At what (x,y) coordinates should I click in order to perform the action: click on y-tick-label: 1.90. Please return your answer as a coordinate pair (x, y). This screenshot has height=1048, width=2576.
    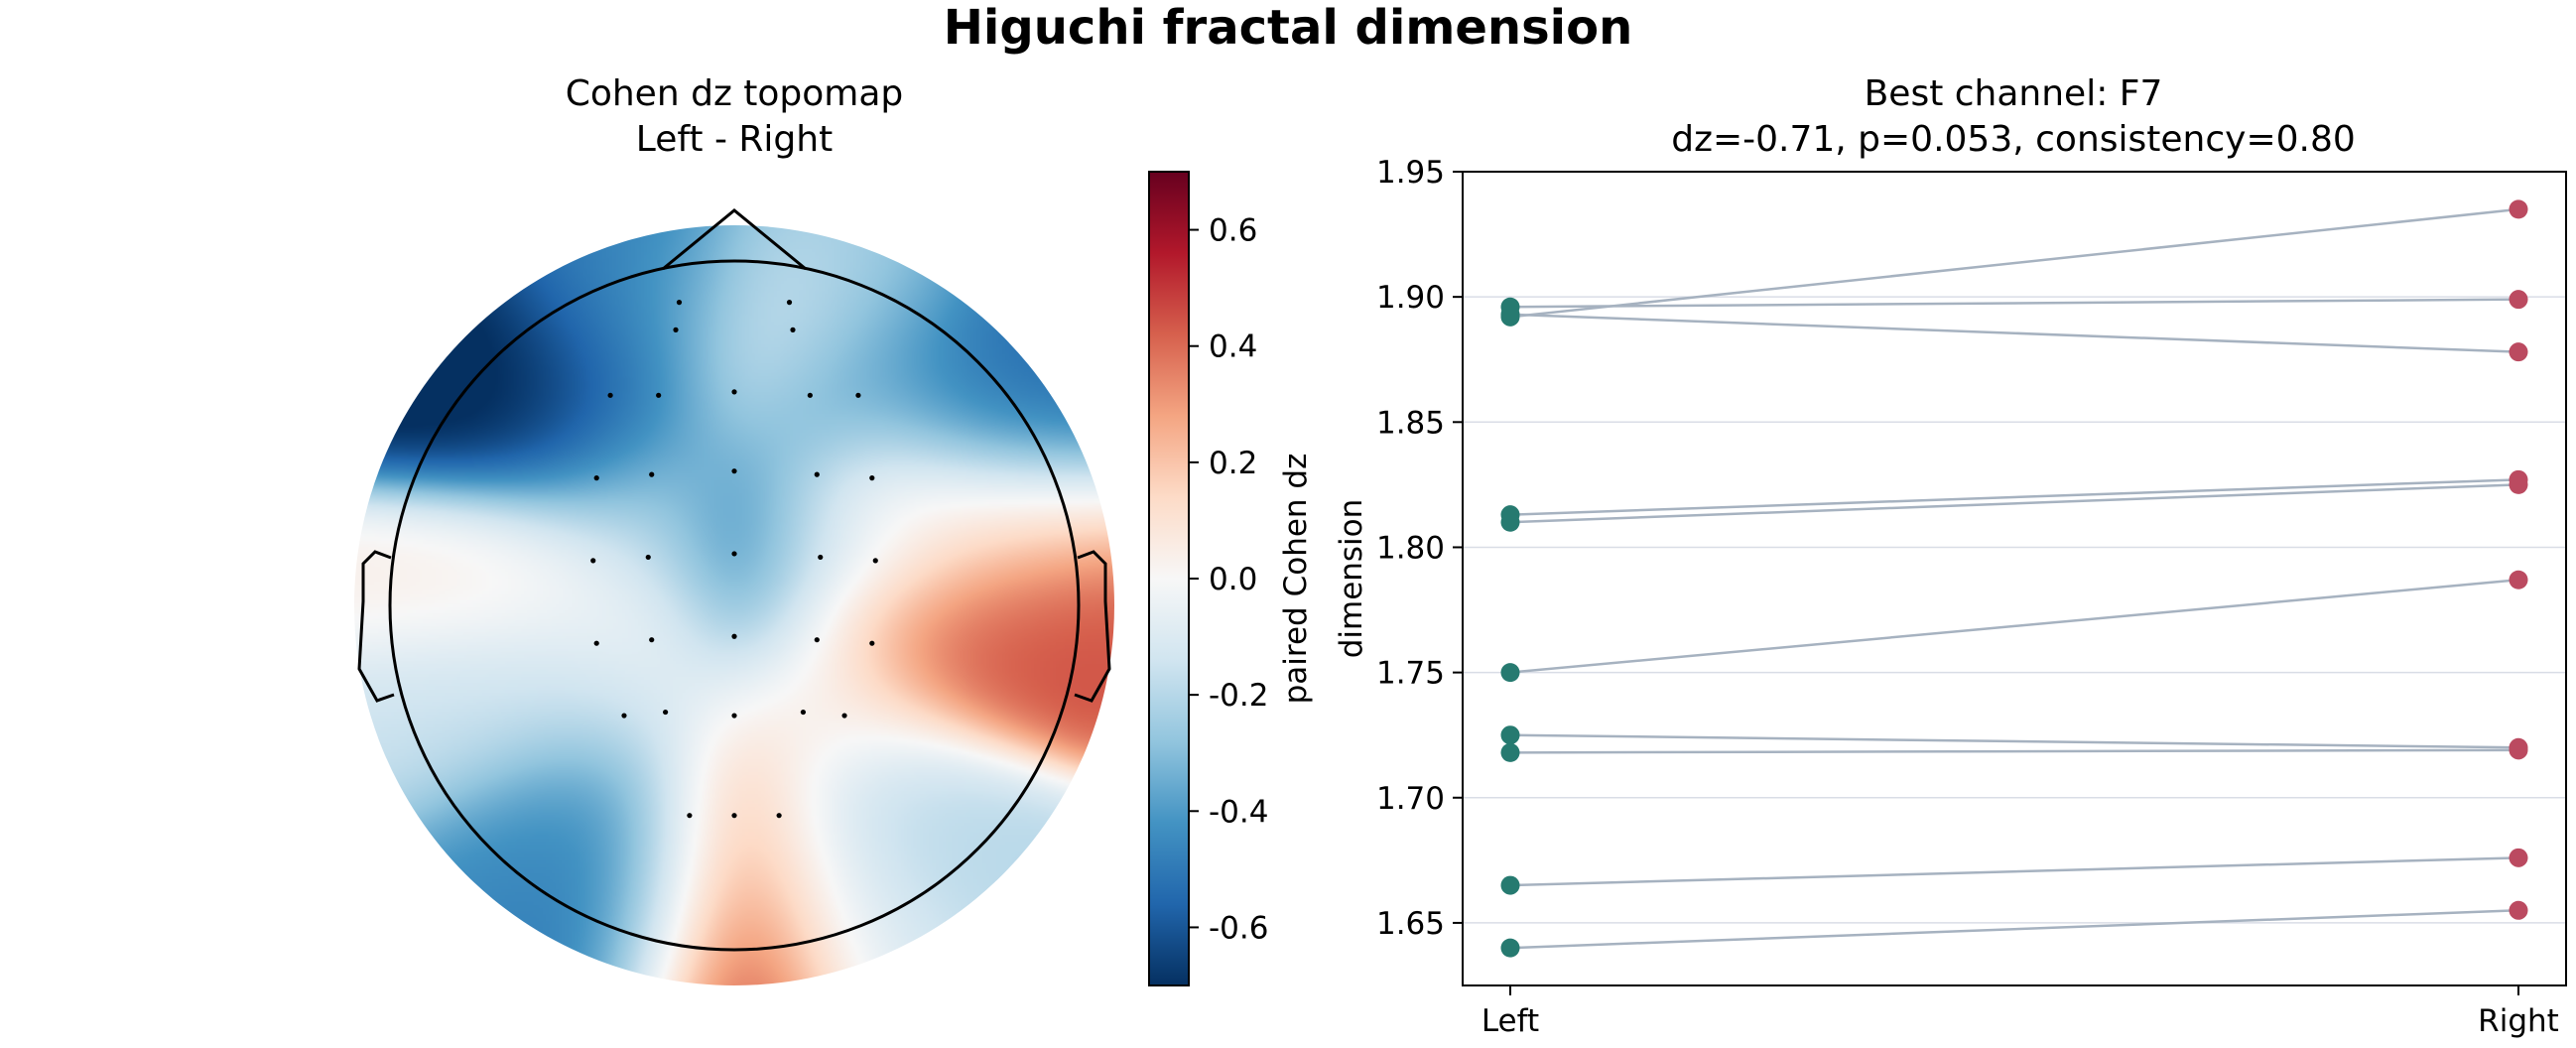
    Looking at the image, I should click on (1411, 298).